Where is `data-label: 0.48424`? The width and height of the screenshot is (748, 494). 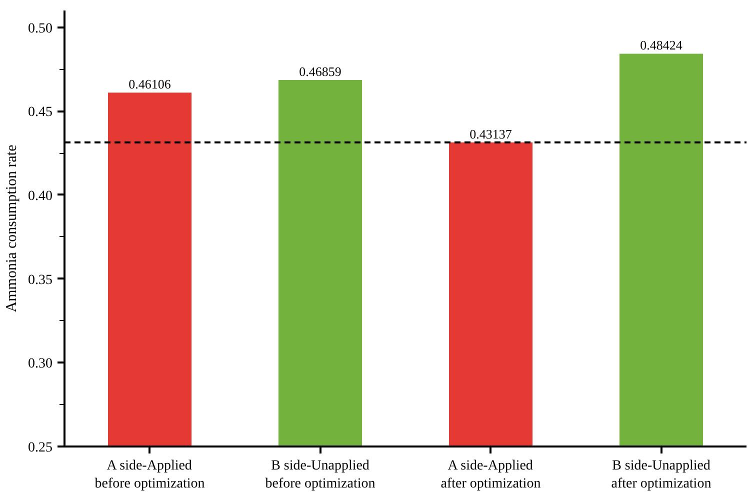
data-label: 0.48424 is located at coordinates (661, 45).